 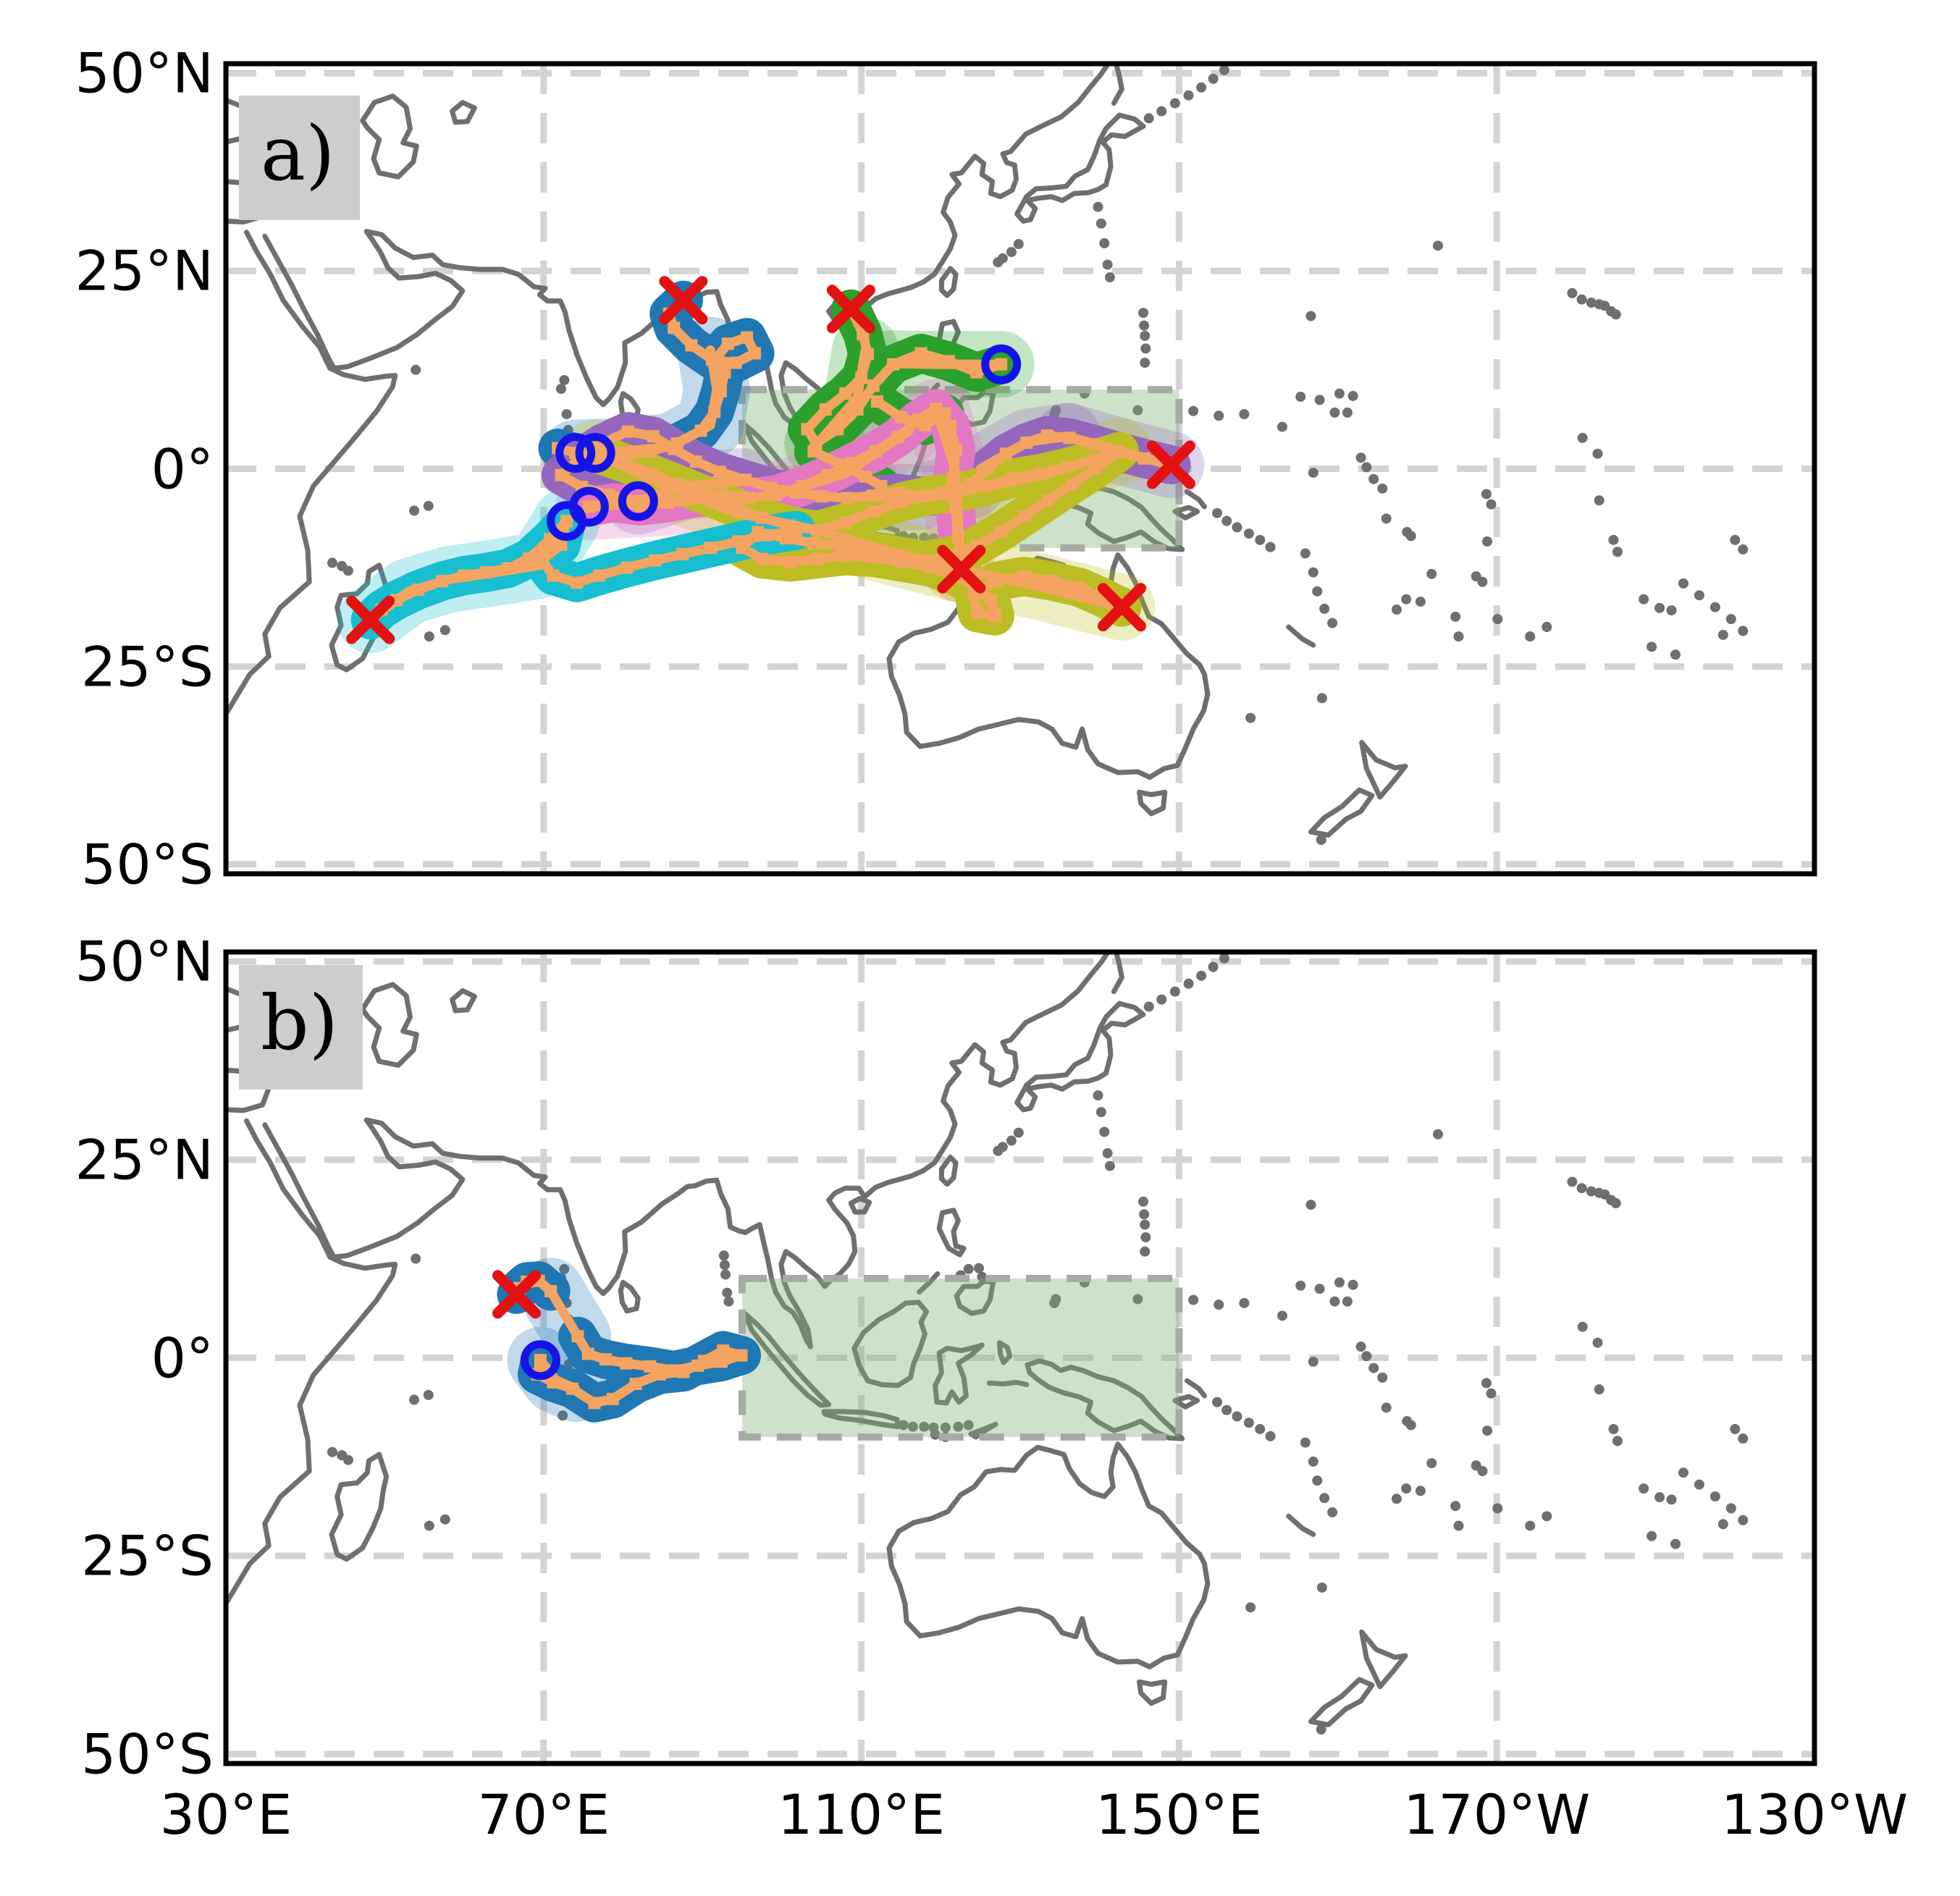 What do you see at coordinates (182, 1358) in the screenshot?
I see `y-tick-label-b: 0°` at bounding box center [182, 1358].